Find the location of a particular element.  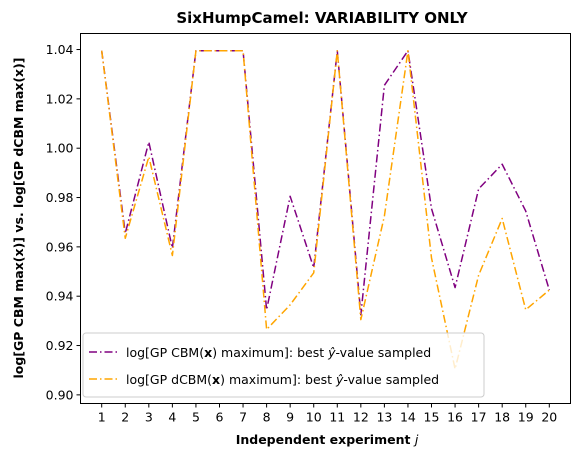

x-tick-label: 19 is located at coordinates (526, 417).